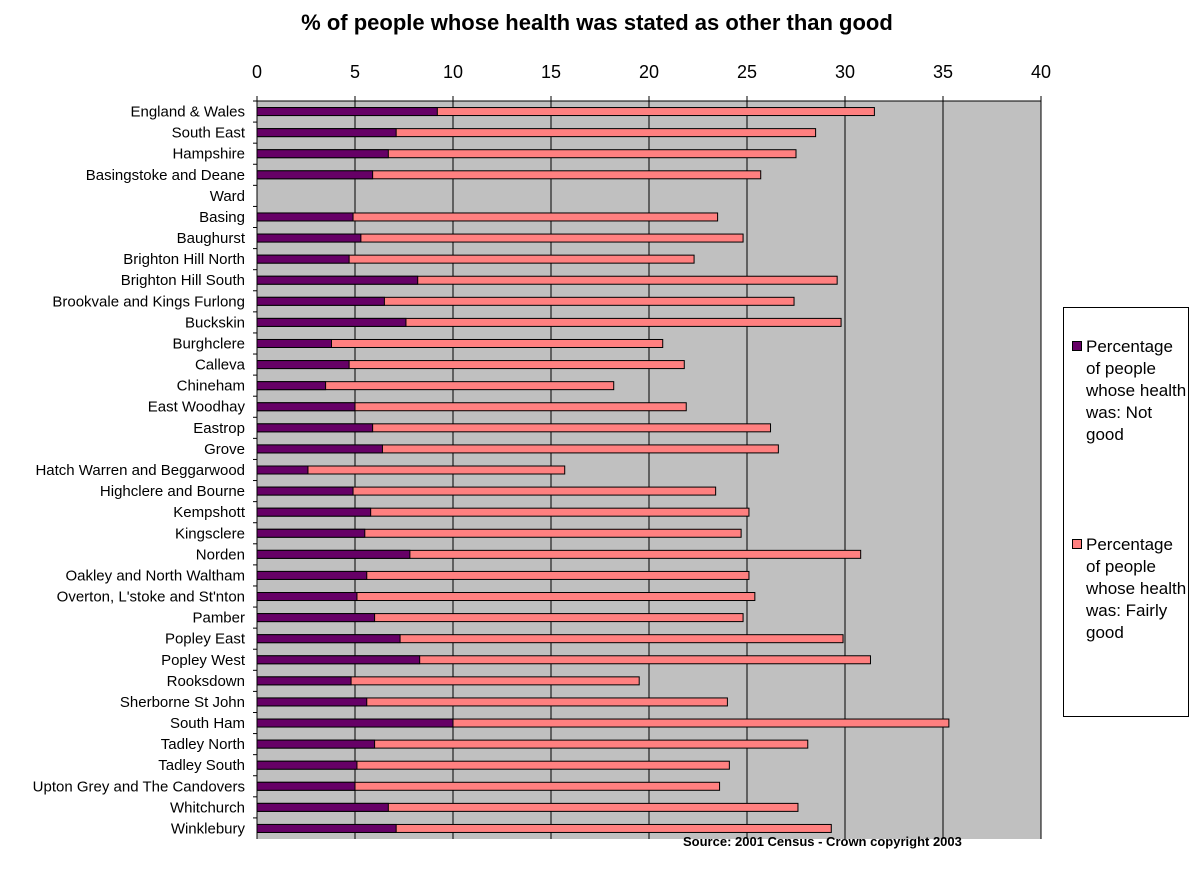 Image resolution: width=1194 pixels, height=878 pixels. Describe the element at coordinates (220, 554) in the screenshot. I see `category-label: Norden` at that location.